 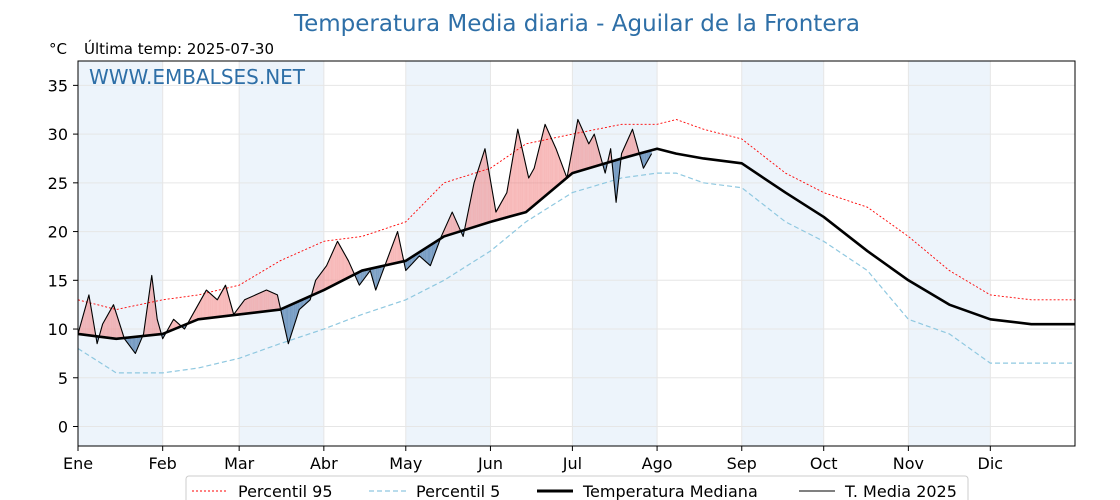 What do you see at coordinates (991, 463) in the screenshot?
I see `x-tick-label: Dic` at bounding box center [991, 463].